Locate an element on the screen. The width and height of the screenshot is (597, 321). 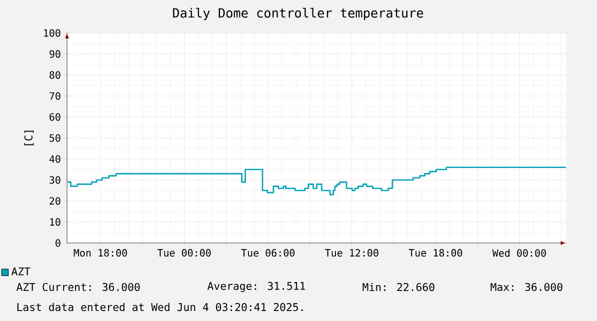
chart-title: Daily Dome controller temperature is located at coordinates (298, 14).